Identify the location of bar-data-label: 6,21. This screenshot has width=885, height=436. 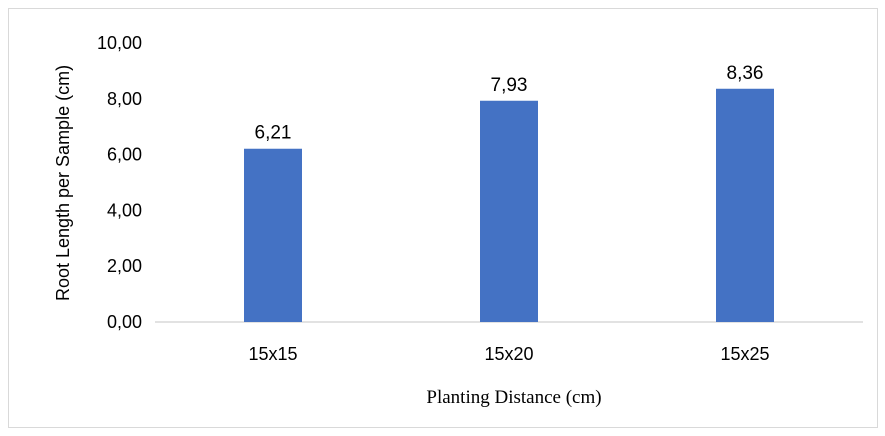
(273, 133).